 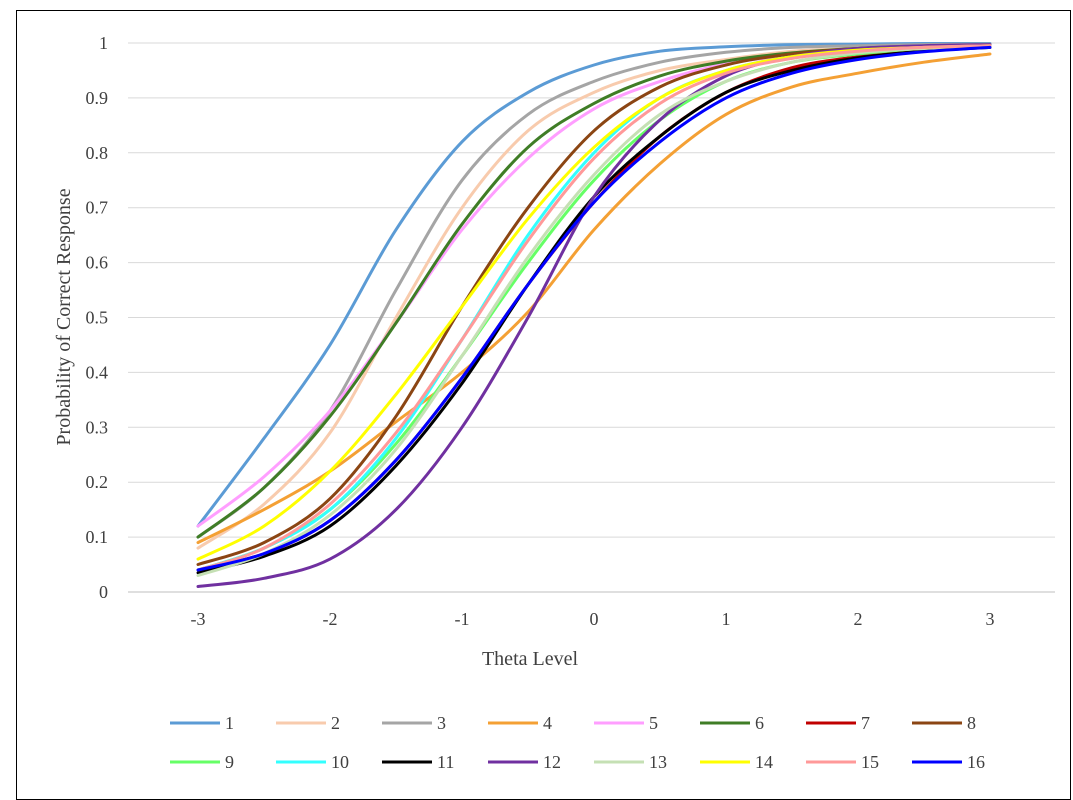 I want to click on x-tick-label: -2, so click(x=330, y=619).